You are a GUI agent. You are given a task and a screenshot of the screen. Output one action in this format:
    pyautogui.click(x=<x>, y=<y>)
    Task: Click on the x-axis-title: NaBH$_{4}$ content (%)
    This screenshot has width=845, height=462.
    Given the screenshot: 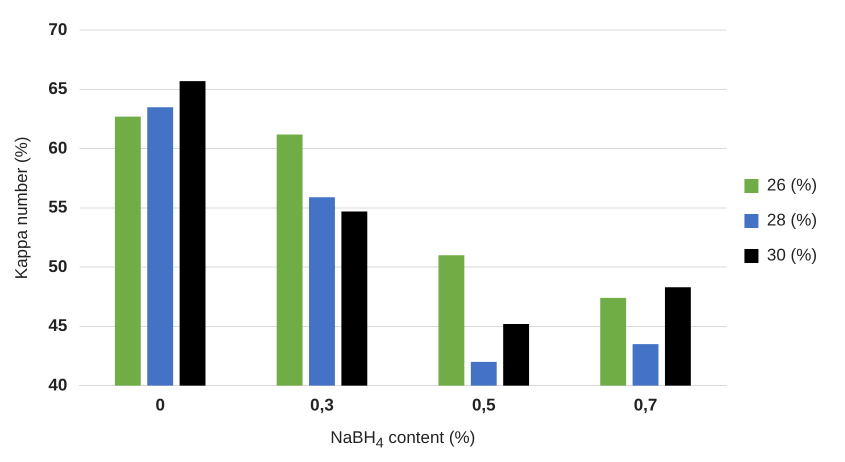 What is the action you would take?
    pyautogui.click(x=403, y=440)
    